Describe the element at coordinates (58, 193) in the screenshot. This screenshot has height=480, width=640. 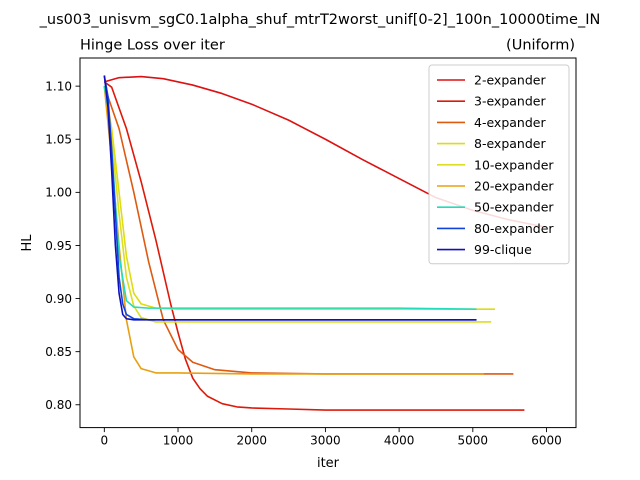
I see `y-tick-label: 1.00` at that location.